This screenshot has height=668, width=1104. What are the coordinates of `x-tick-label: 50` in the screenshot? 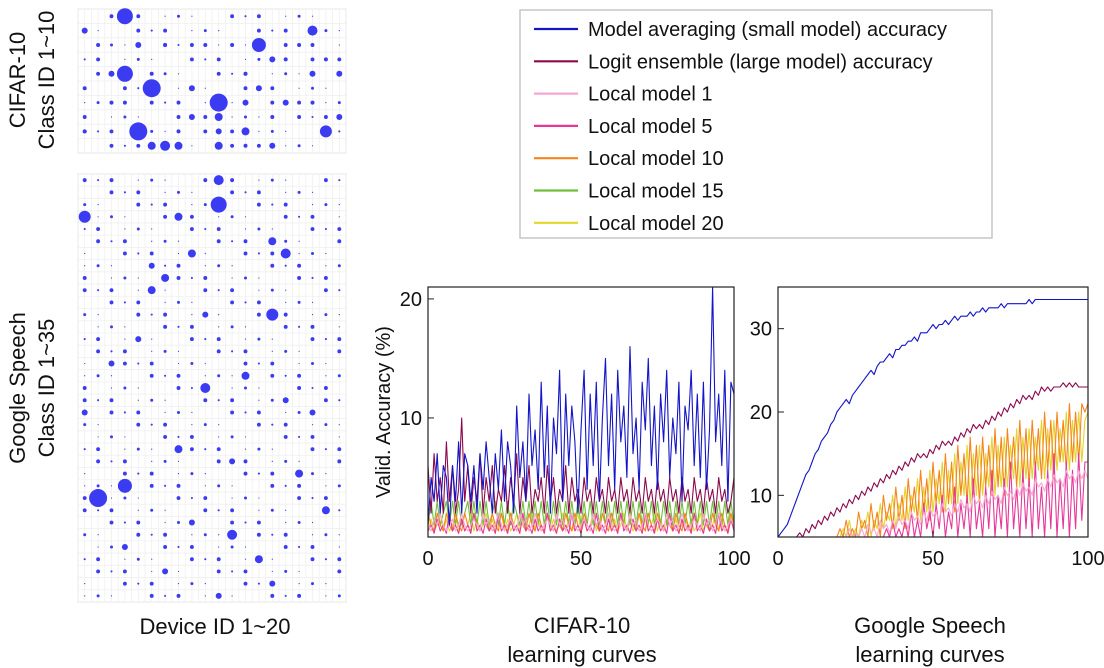 It's located at (933, 559).